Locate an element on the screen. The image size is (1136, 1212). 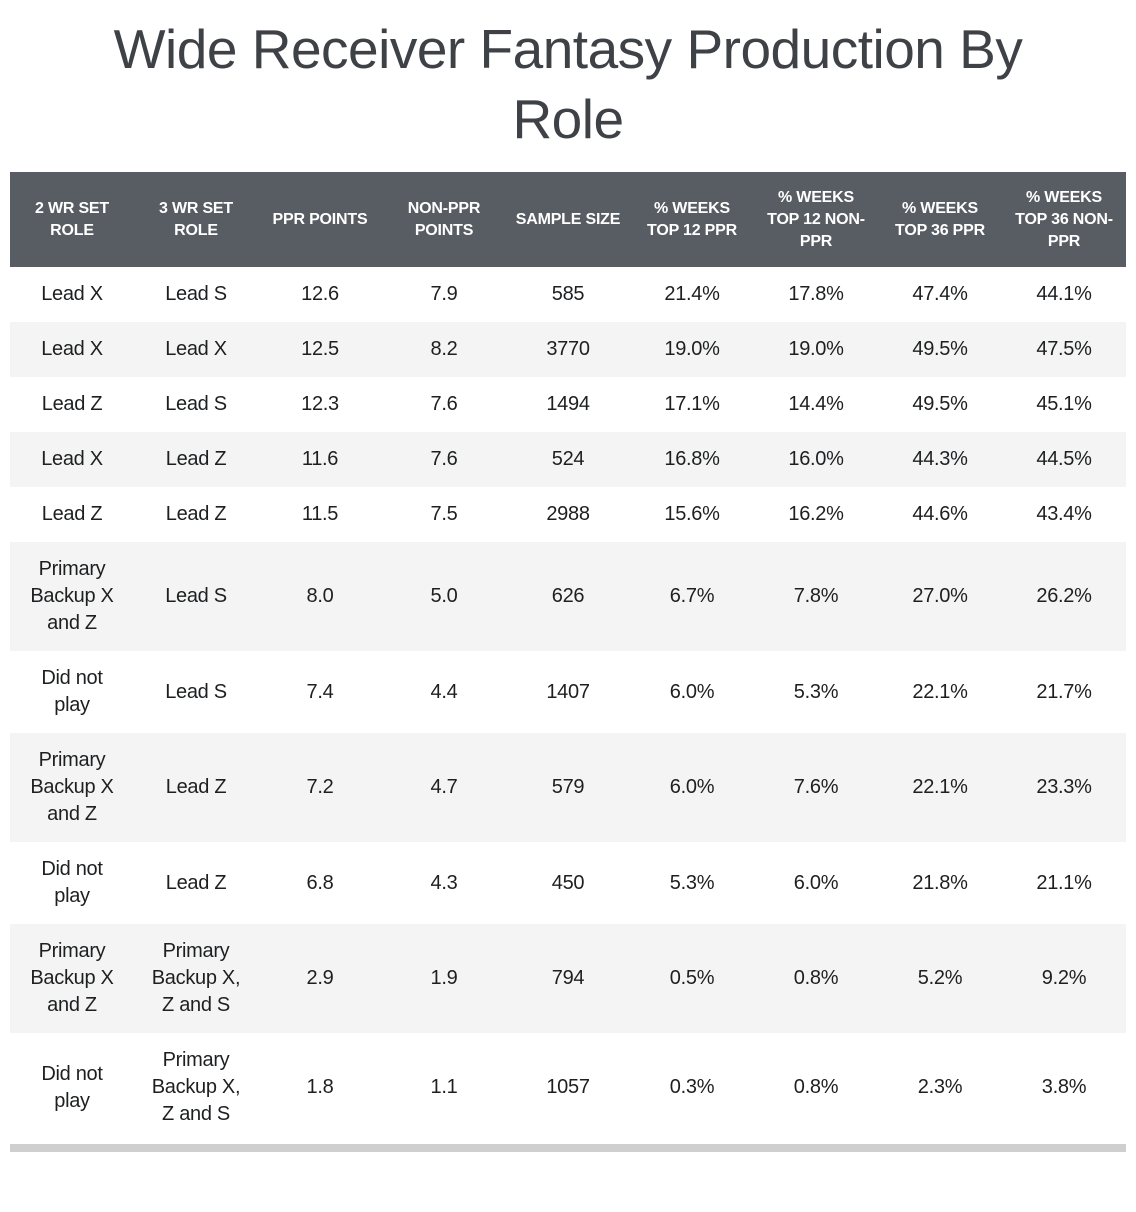
table-cell: 16.0% is located at coordinates (816, 459).